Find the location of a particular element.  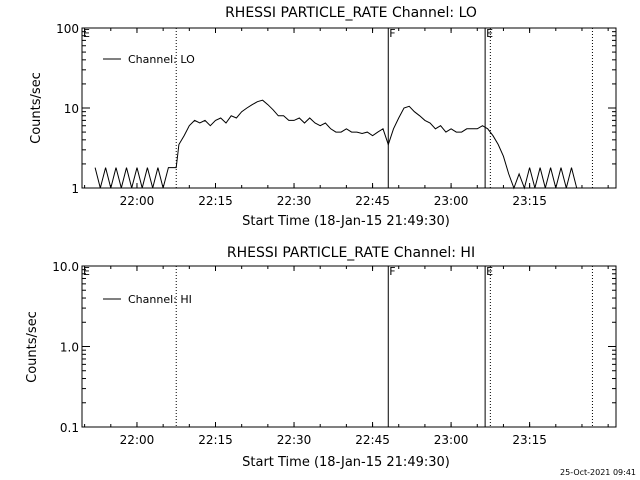

y-tick-label: 10.0 is located at coordinates (65, 267).